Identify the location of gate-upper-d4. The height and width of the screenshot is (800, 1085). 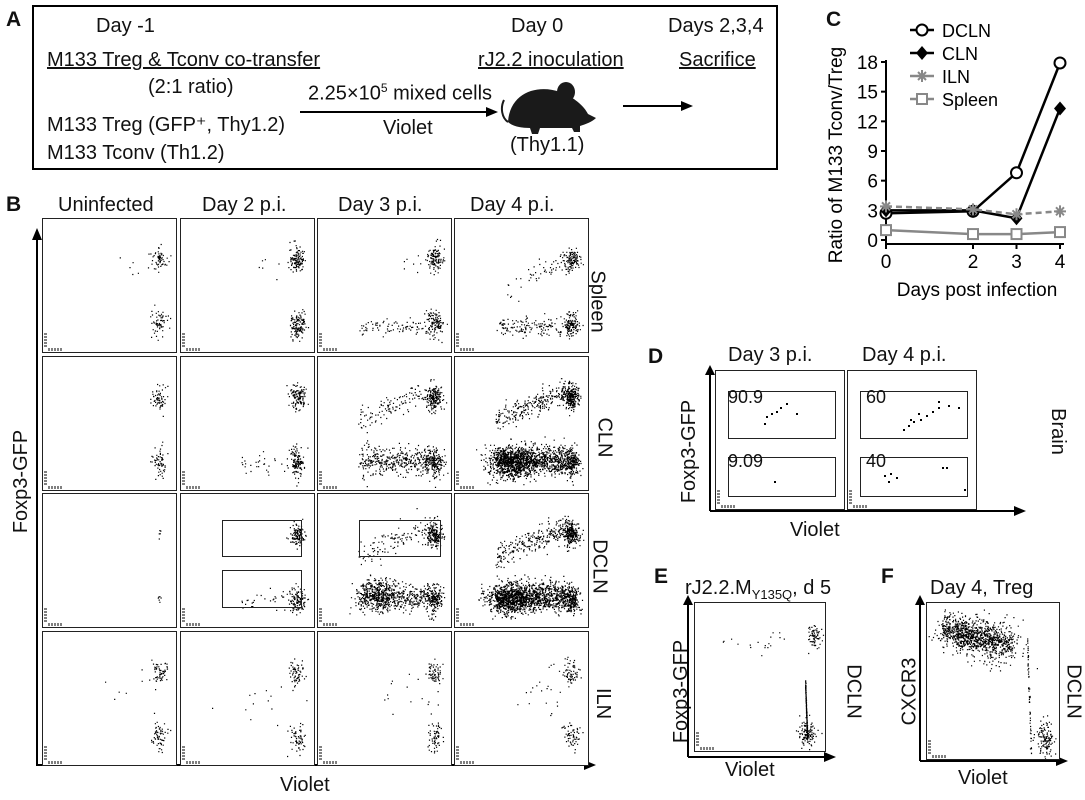
(914, 415).